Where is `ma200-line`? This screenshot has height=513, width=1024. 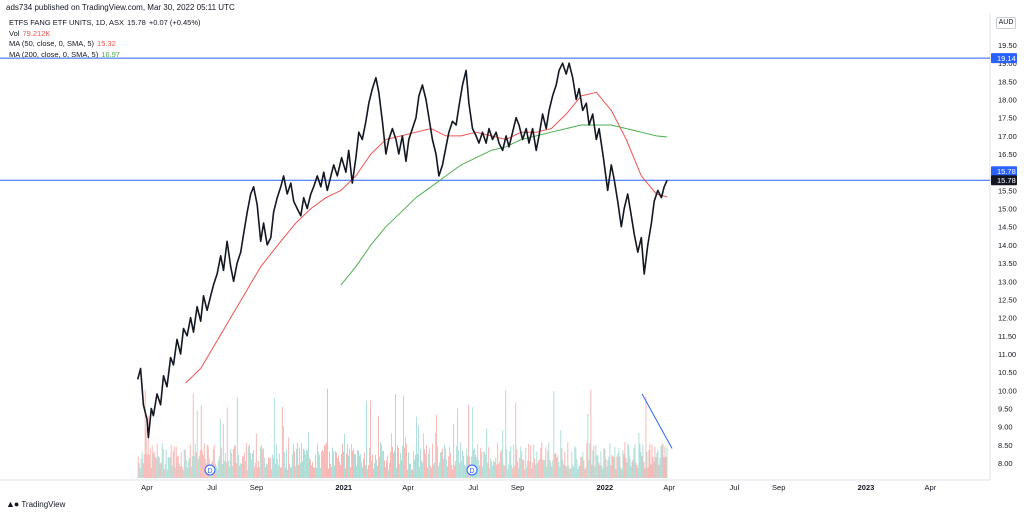
ma200-line is located at coordinates (504, 205).